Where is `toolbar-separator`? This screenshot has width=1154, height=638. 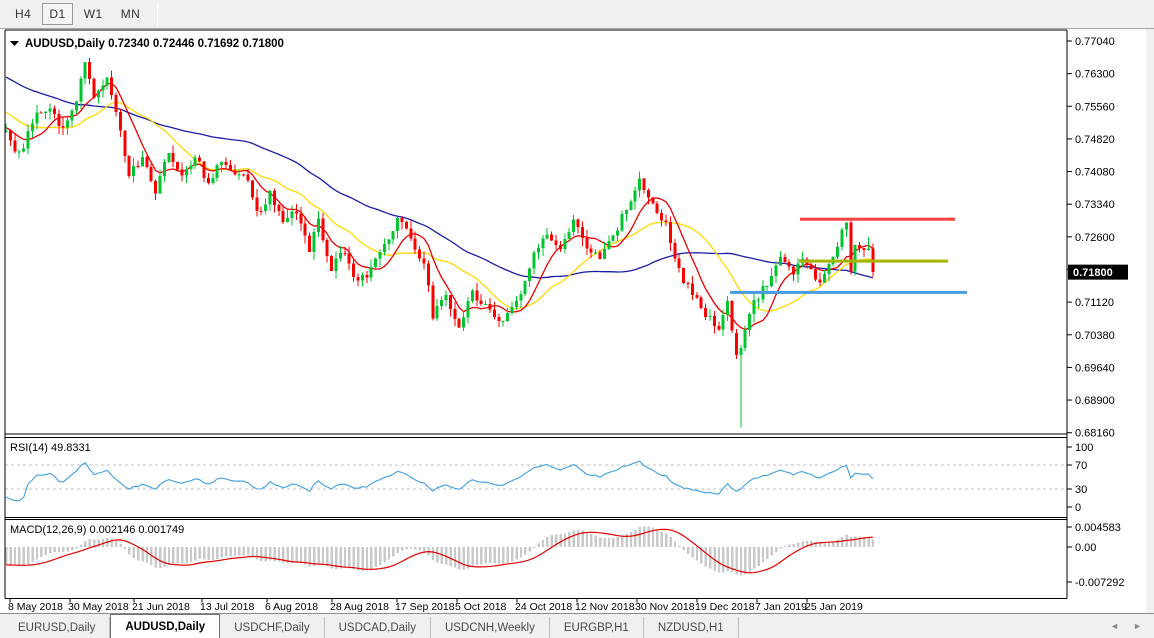 toolbar-separator is located at coordinates (158, 14).